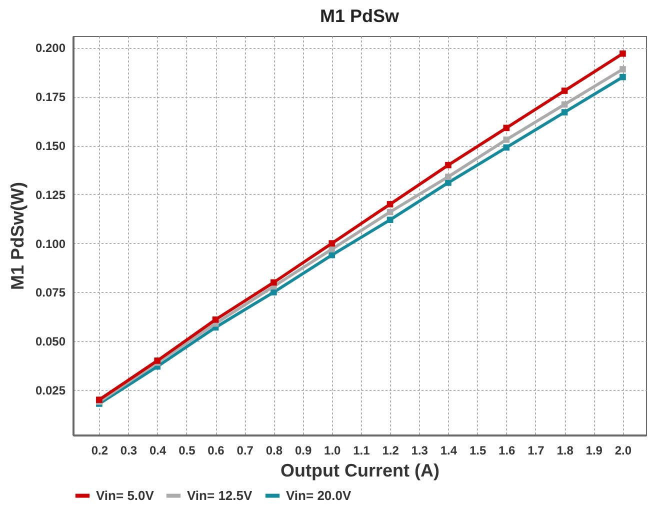 This screenshot has height=516, width=672. Describe the element at coordinates (17, 236) in the screenshot. I see `y-axis-title: M1 PdSw(W)` at that location.